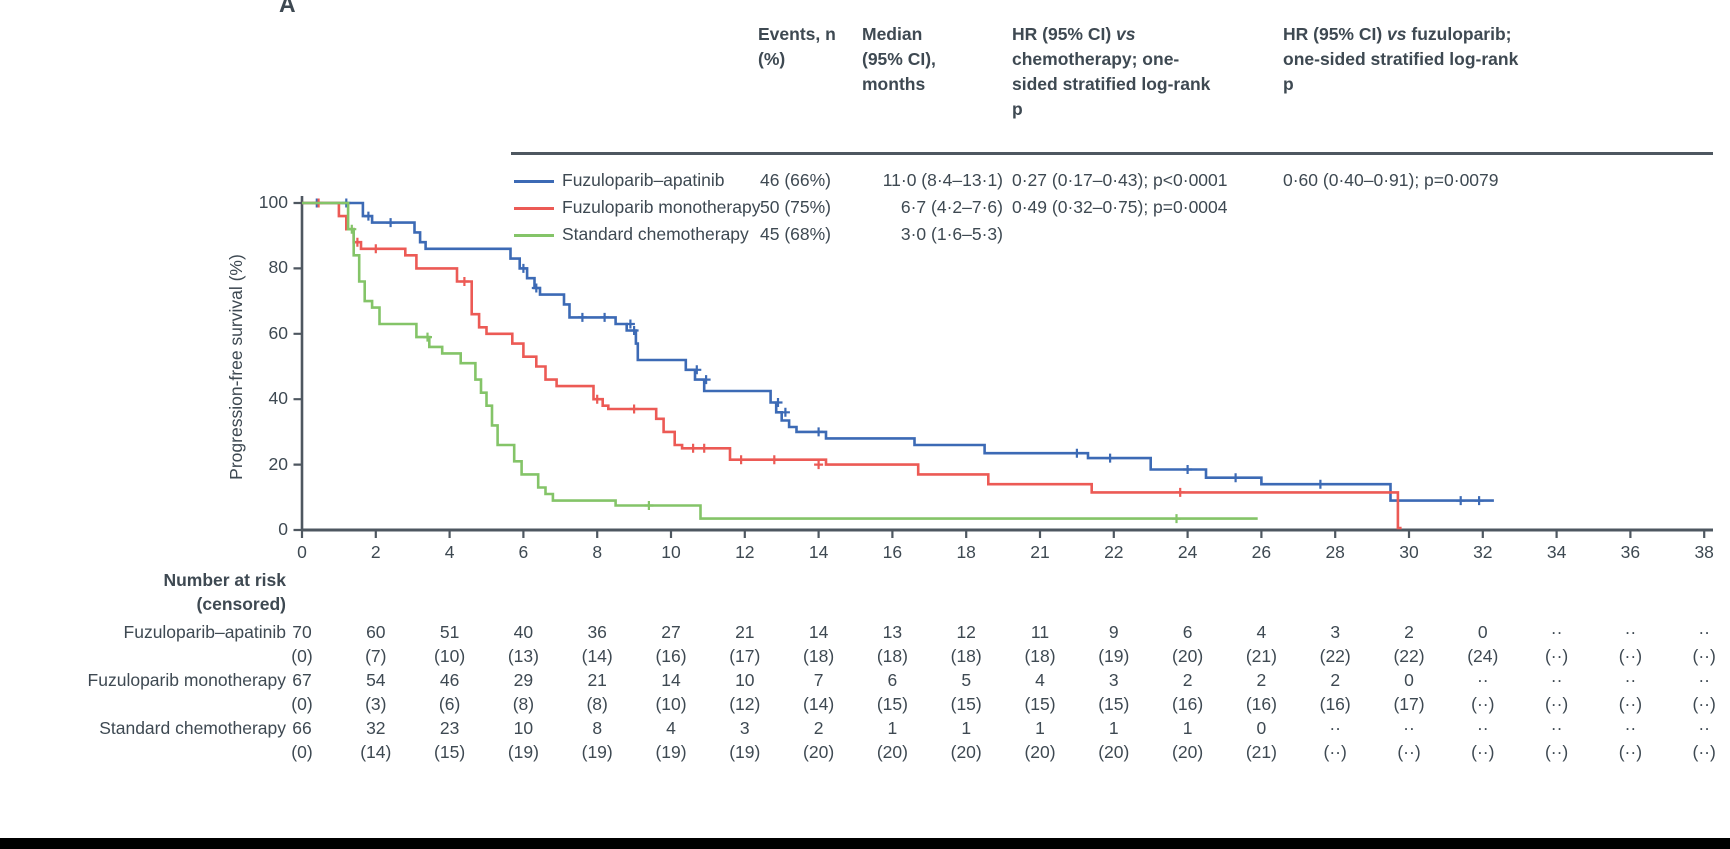 This screenshot has height=849, width=1730. I want to click on x-tick-label: 30, so click(1409, 552).